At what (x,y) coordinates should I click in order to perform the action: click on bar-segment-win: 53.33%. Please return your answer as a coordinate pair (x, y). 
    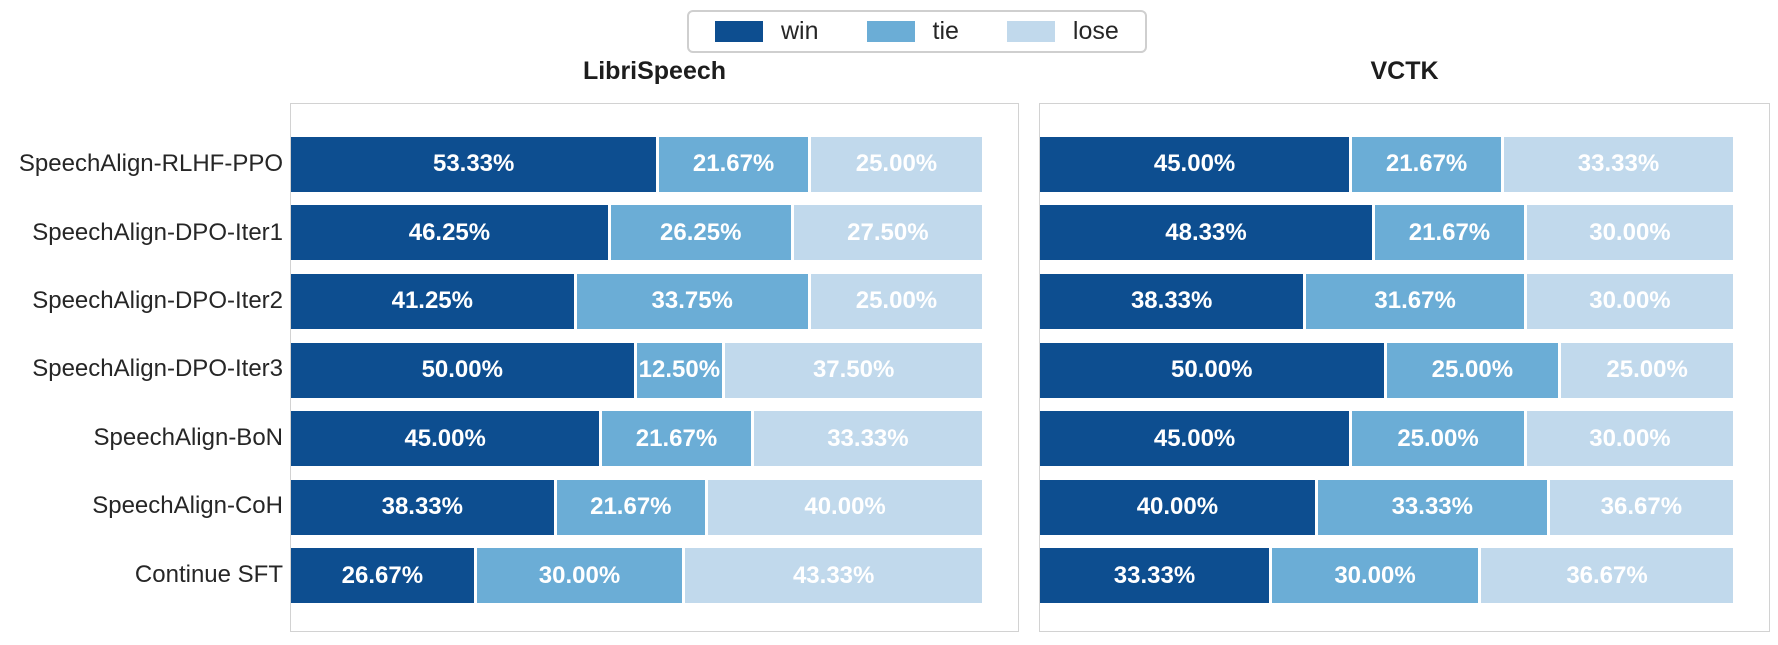
    Looking at the image, I should click on (474, 164).